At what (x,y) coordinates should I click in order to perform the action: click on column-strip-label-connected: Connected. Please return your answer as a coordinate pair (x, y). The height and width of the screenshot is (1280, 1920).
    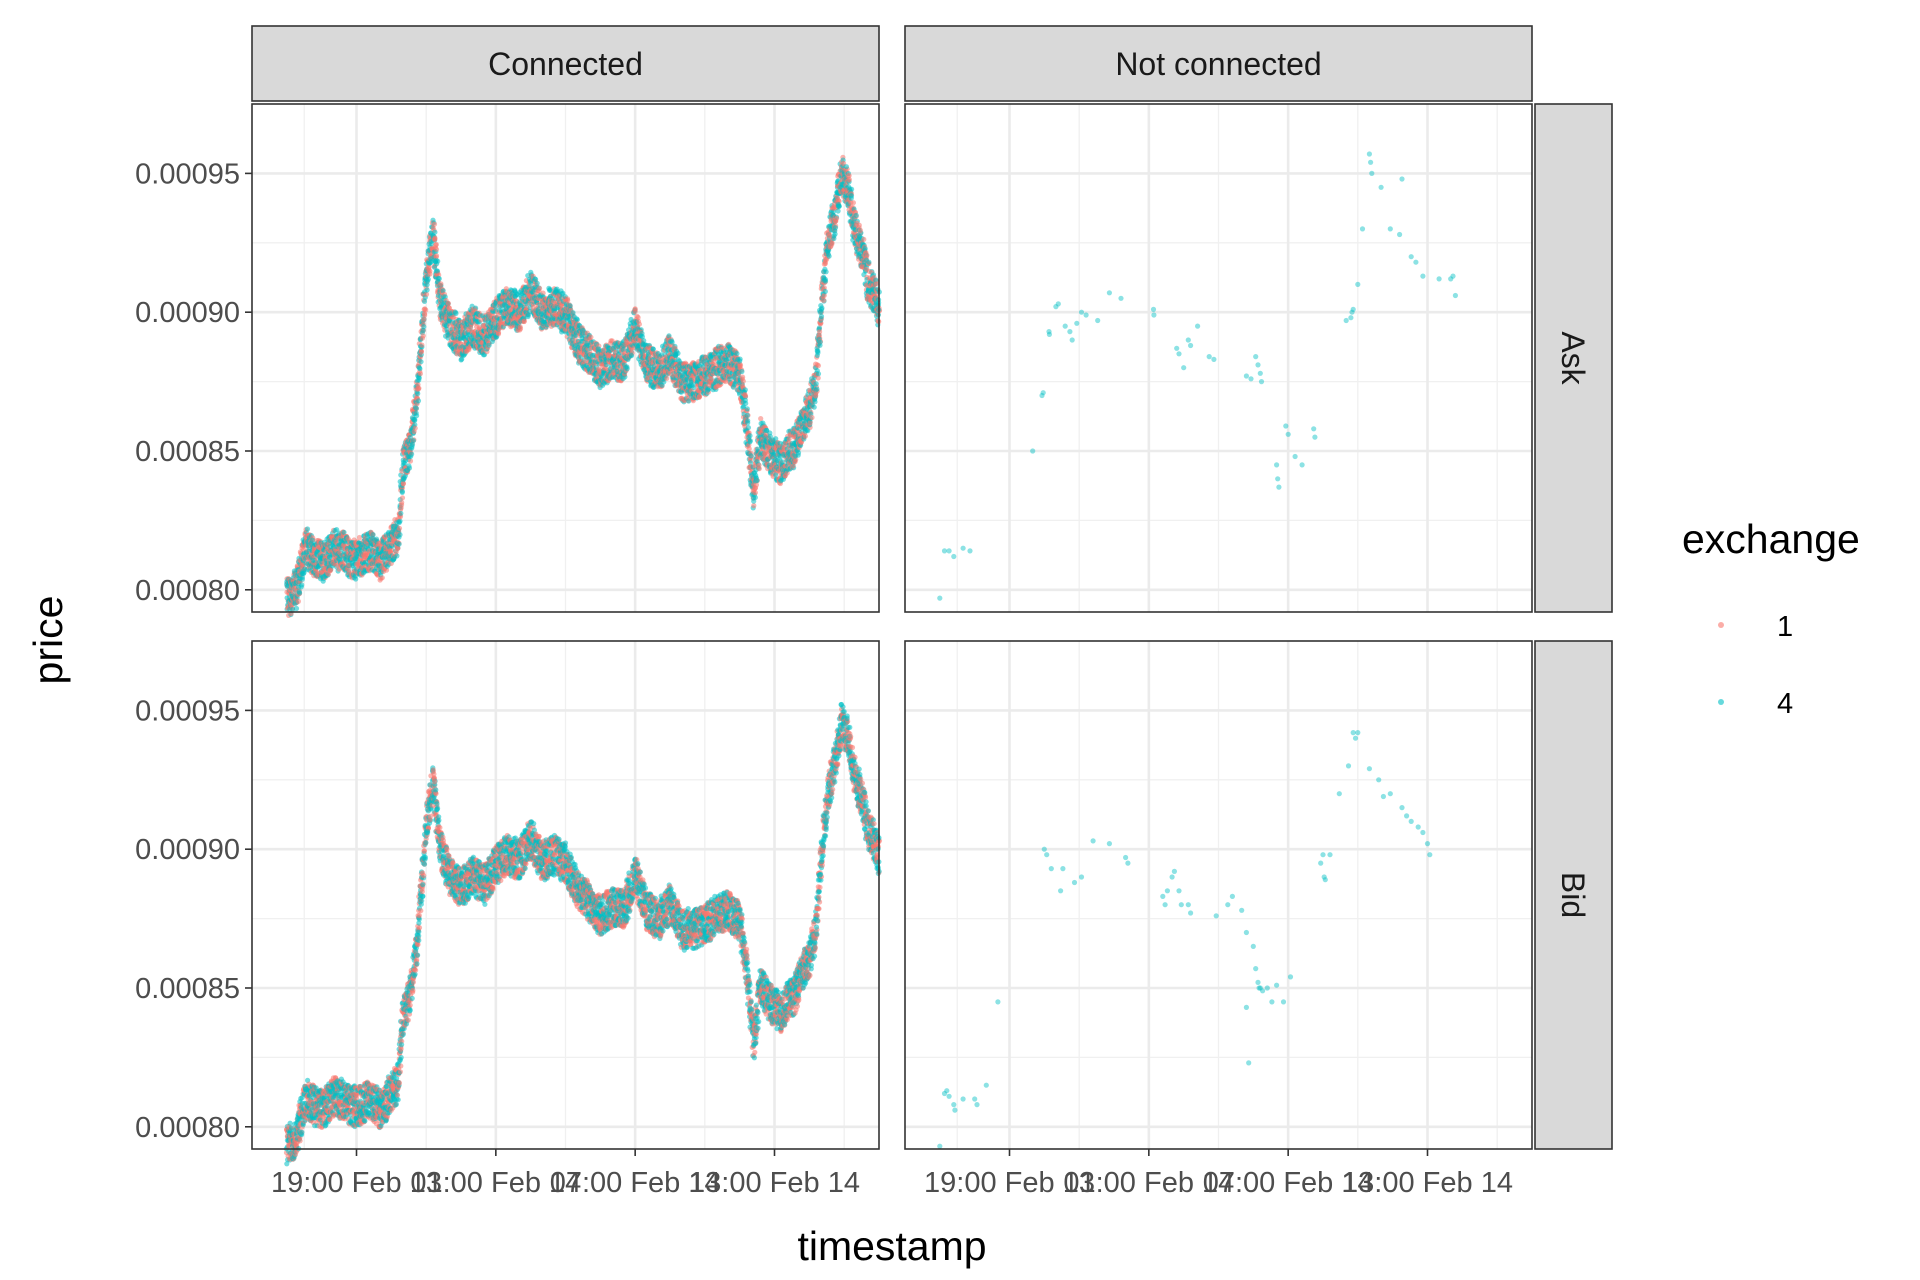
    Looking at the image, I should click on (565, 64).